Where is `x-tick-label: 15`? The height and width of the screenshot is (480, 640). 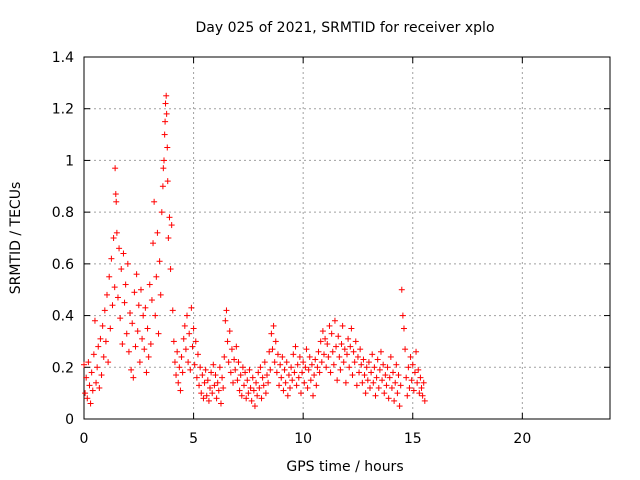 x-tick-label: 15 is located at coordinates (413, 439).